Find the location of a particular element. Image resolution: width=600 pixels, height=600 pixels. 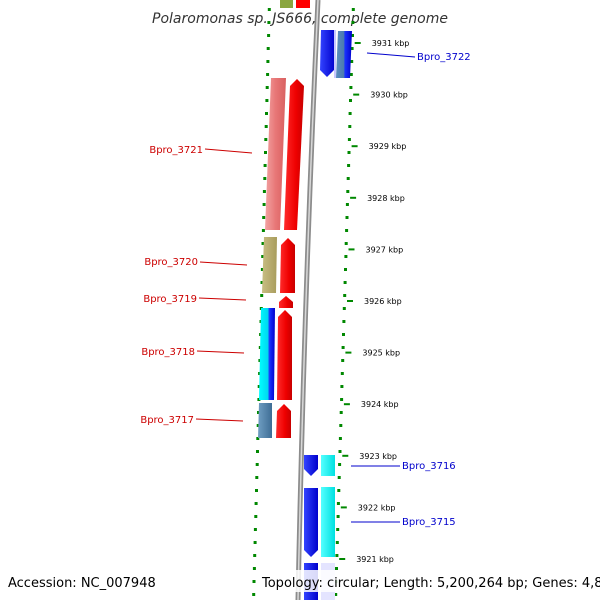

scale-tick-label: 3921 kbp is located at coordinates (375, 559).